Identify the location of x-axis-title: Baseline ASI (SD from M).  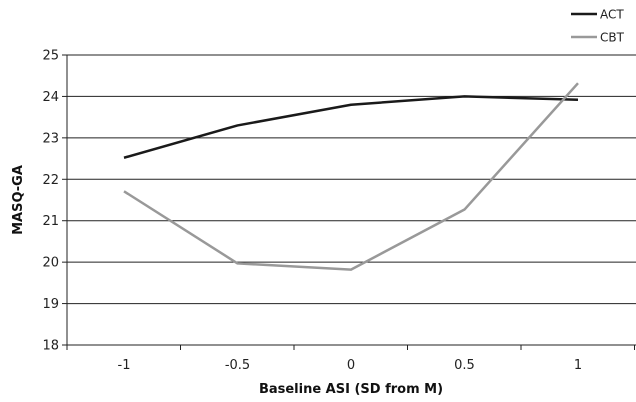
(351, 389).